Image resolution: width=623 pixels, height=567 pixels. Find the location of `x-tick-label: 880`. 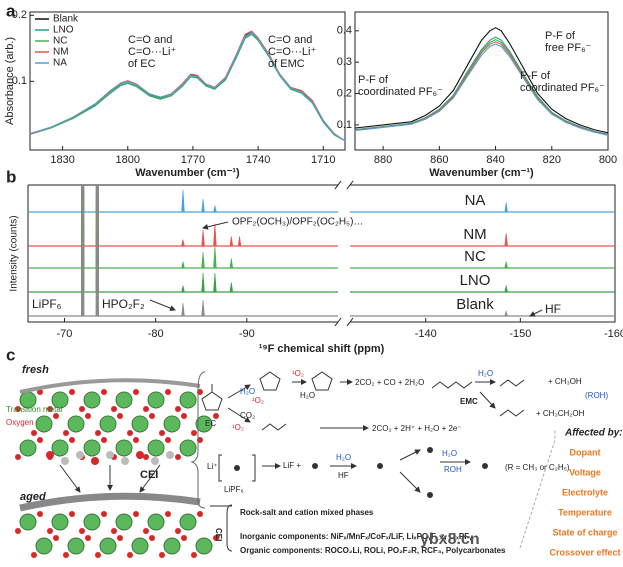

x-tick-label: 880 is located at coordinates (383, 160).